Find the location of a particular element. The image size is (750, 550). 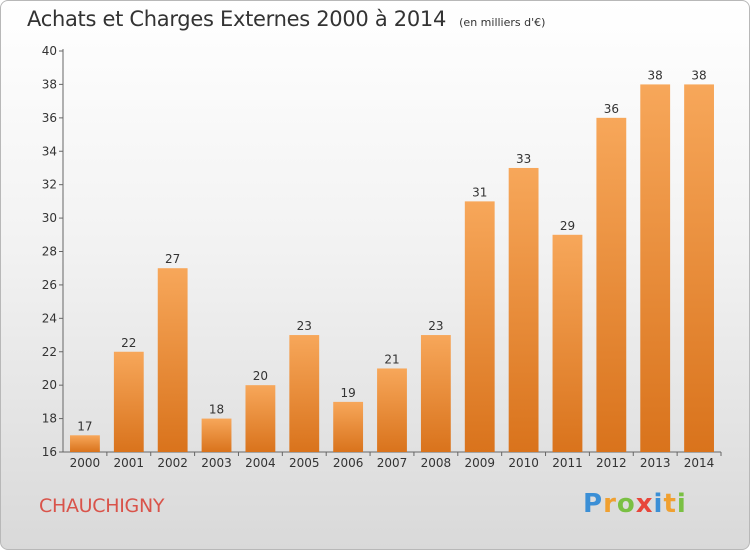

y-tick-label: 18 is located at coordinates (49, 419).